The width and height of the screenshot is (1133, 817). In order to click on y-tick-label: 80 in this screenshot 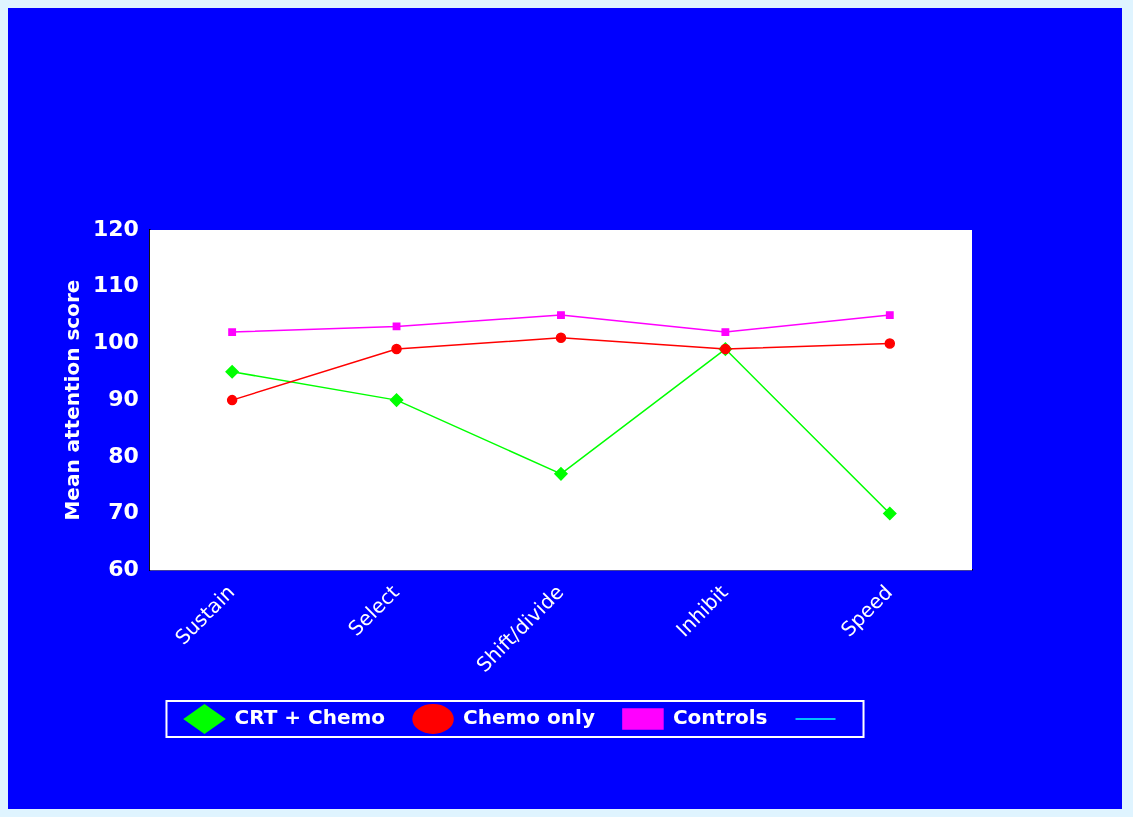, I will do `click(123, 455)`.